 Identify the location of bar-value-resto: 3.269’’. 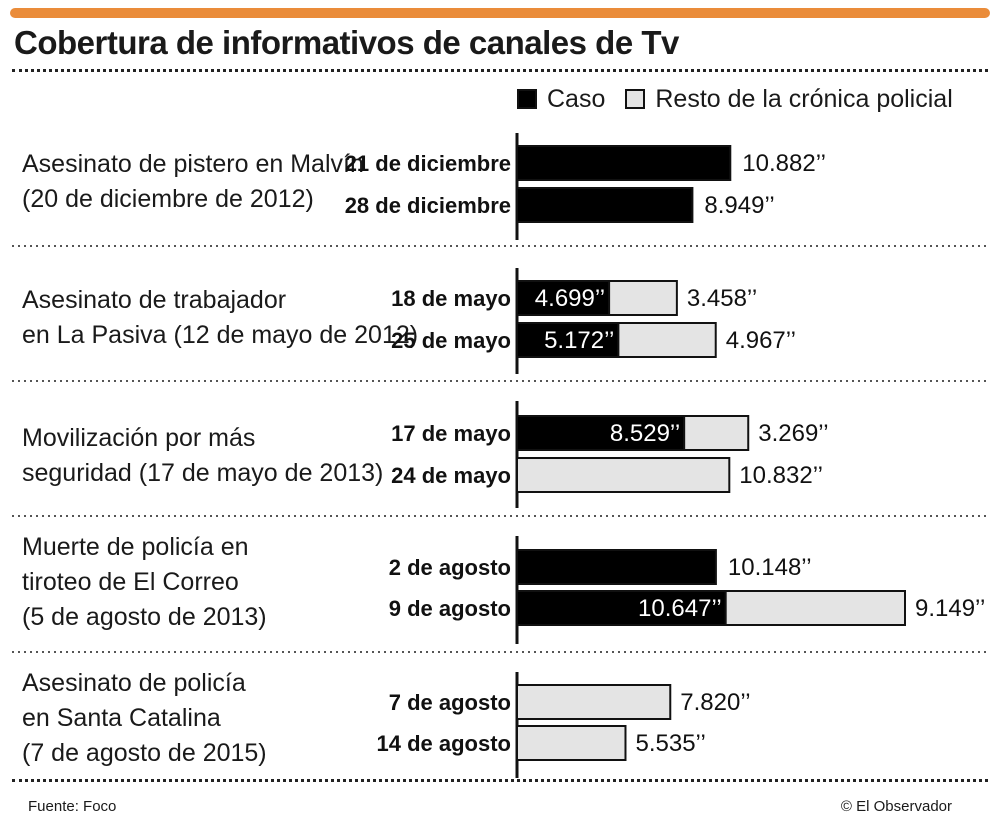
(793, 433).